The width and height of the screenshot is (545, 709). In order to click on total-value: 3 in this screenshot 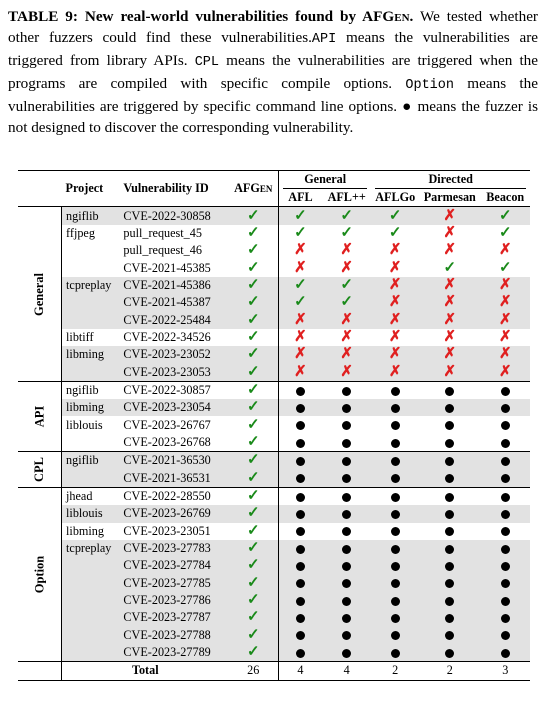, I will do `click(505, 671)`.